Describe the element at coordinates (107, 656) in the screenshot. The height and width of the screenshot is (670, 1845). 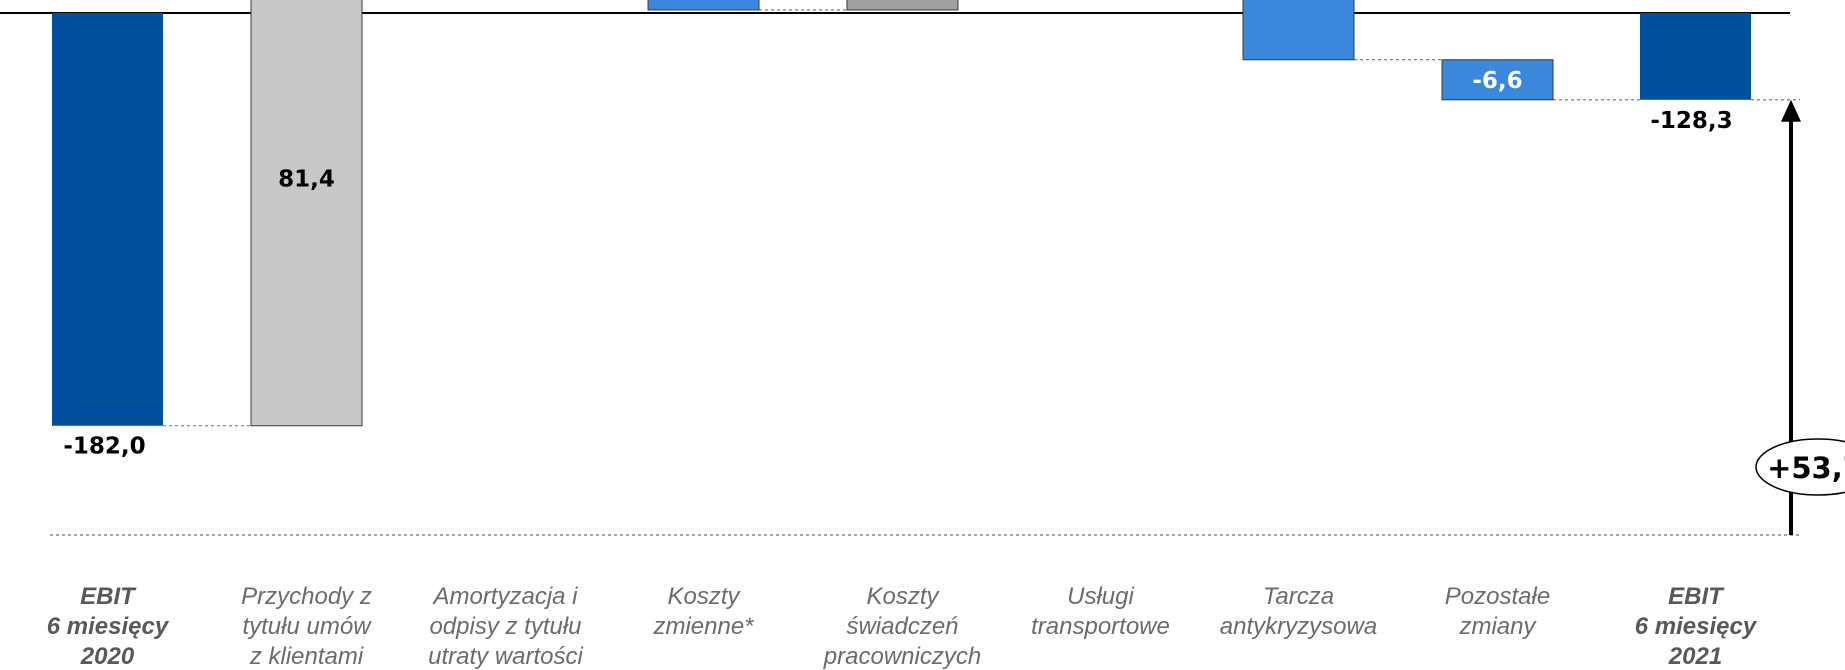
I see `category-label-line: 2020` at that location.